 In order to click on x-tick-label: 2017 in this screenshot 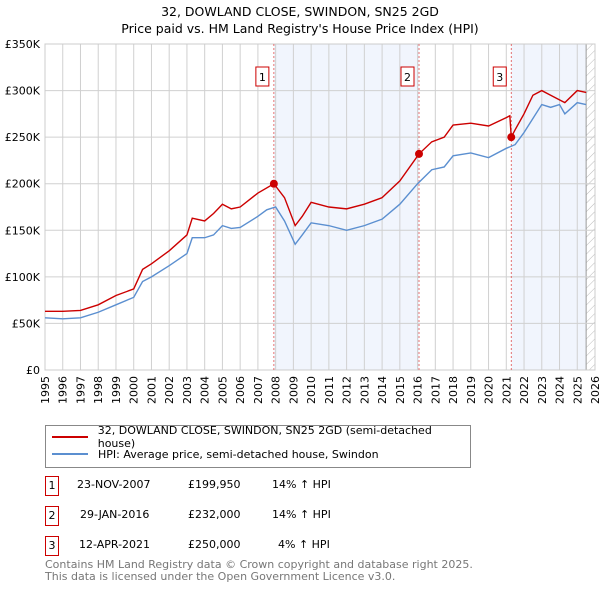, I will do `click(435, 390)`.